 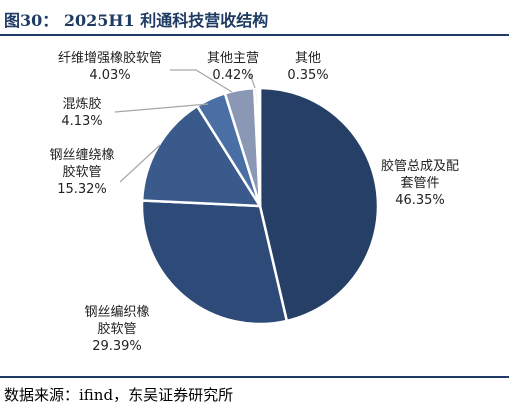 I want to click on slice-value-label-2: 15.32%, so click(x=82, y=189).